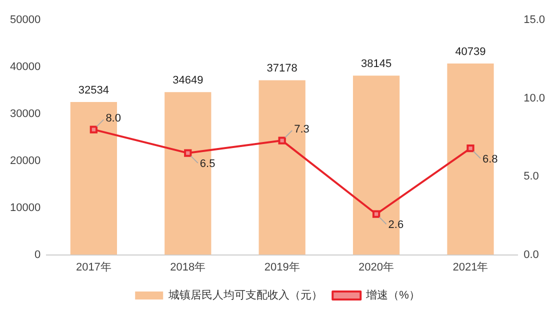 The height and width of the screenshot is (313, 559). I want to click on x-tick-label: 2019年, so click(282, 267).